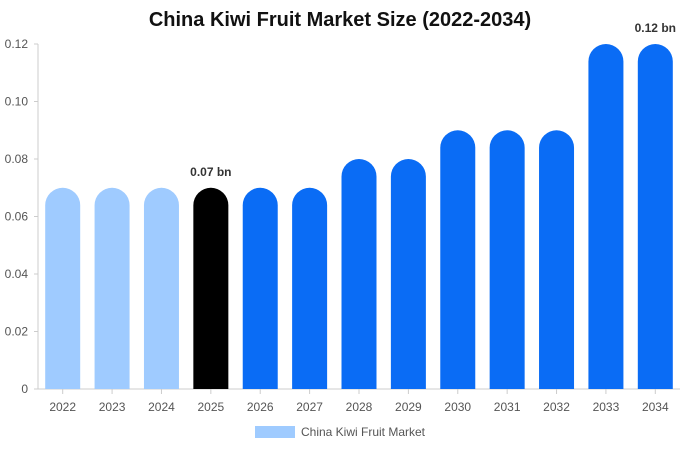 This screenshot has width=680, height=450. What do you see at coordinates (408, 274) in the screenshot?
I see `bar-2029` at bounding box center [408, 274].